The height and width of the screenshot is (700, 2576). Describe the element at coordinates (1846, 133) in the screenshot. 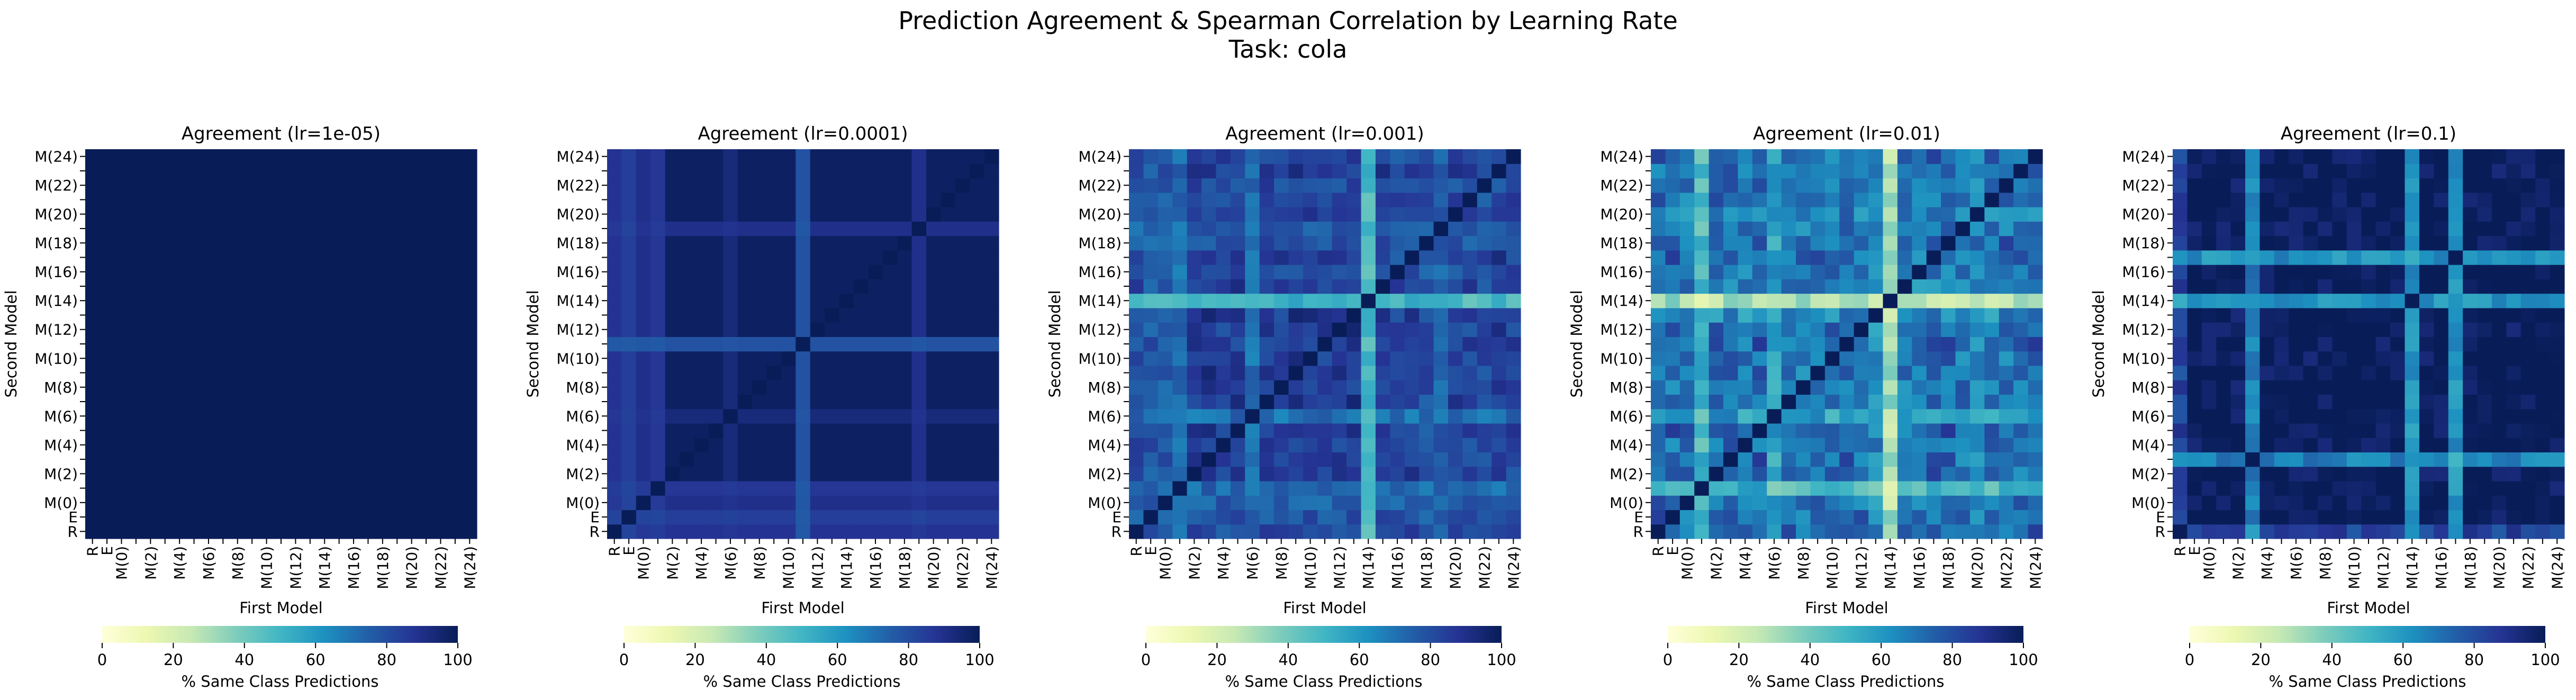

I see `panel-title: Agreement (lr=0.01)` at that location.